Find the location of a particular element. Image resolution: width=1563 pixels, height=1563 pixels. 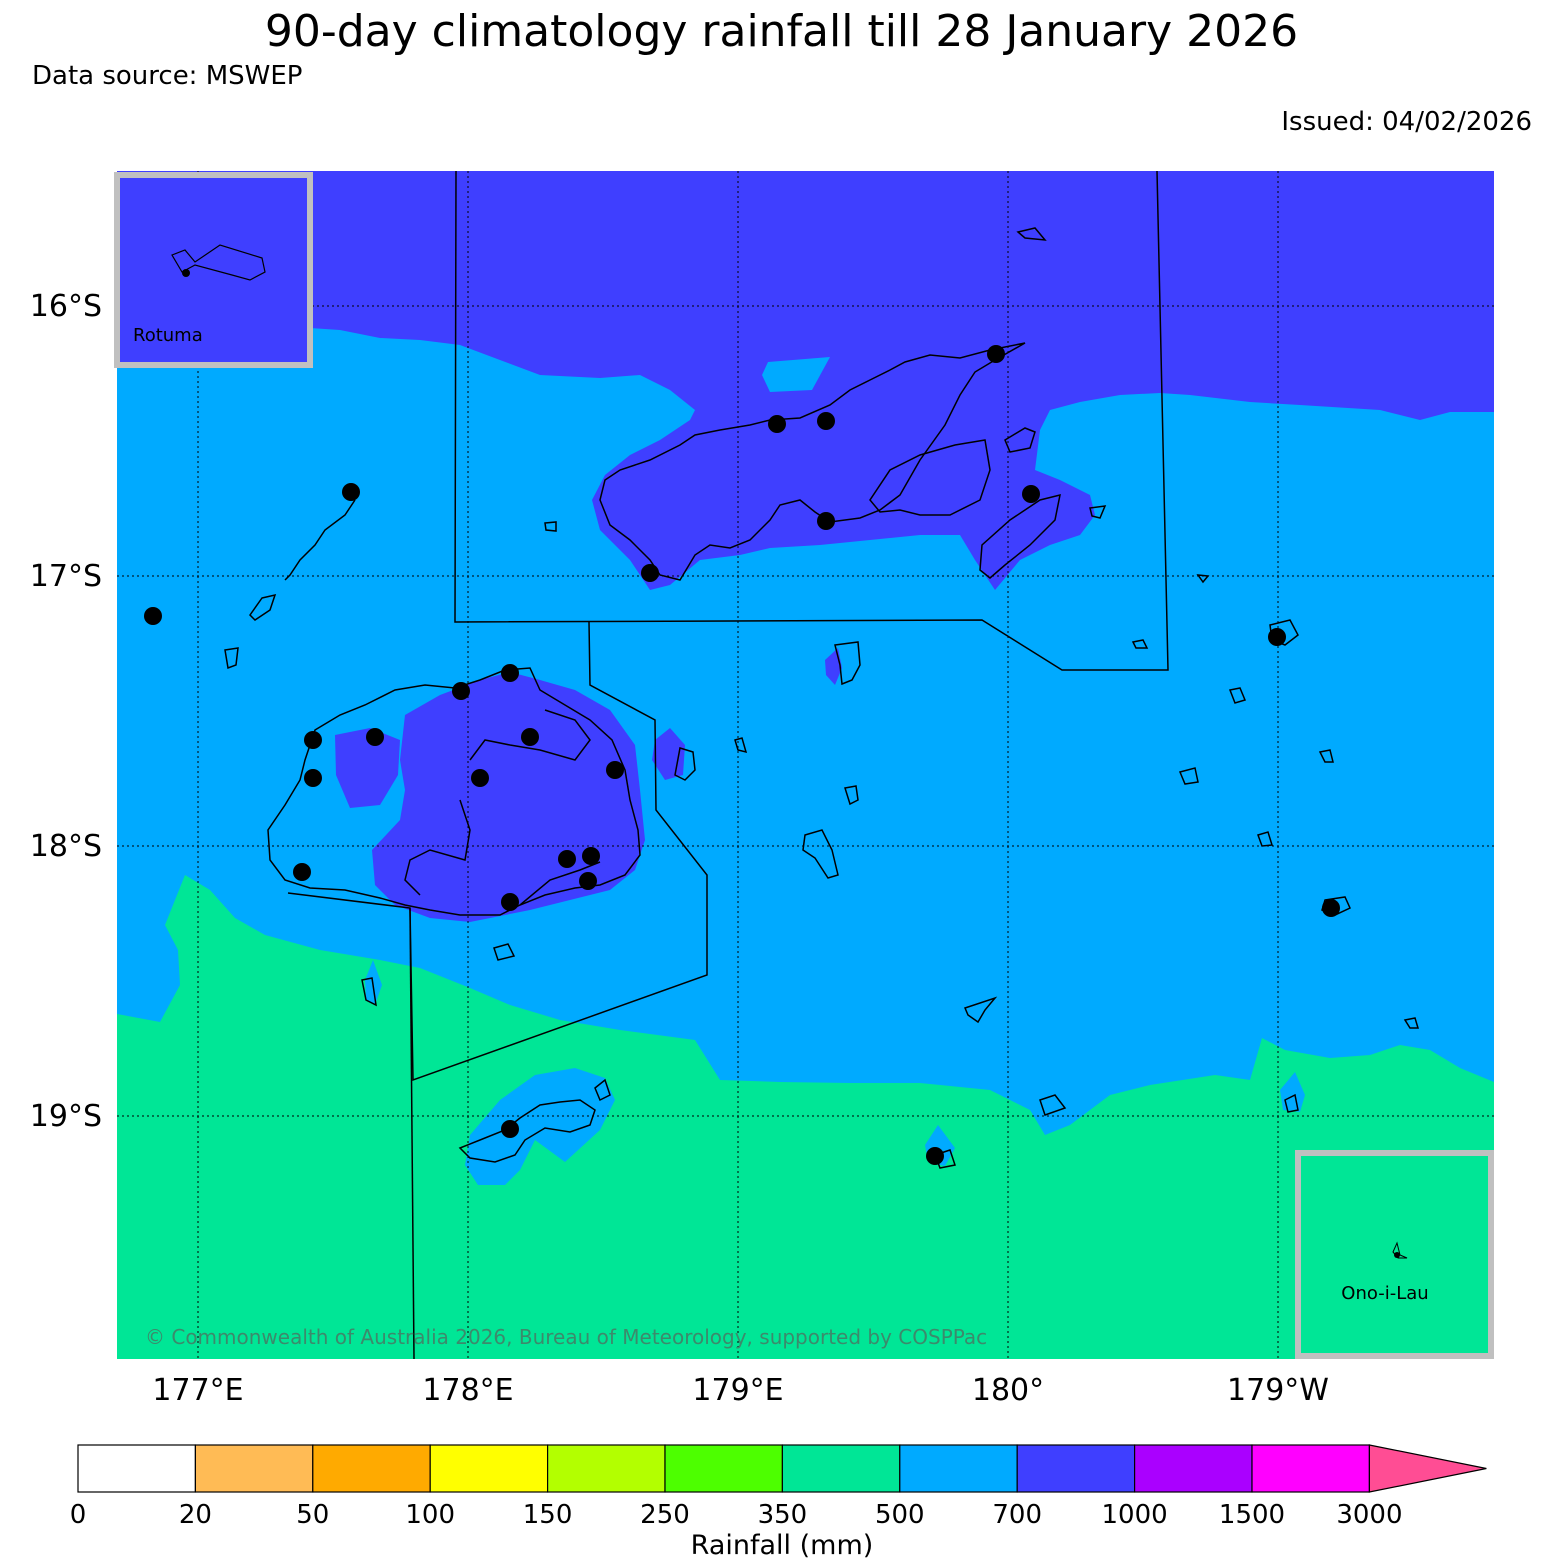

colorbar-tick-label: 350 is located at coordinates (783, 1515).